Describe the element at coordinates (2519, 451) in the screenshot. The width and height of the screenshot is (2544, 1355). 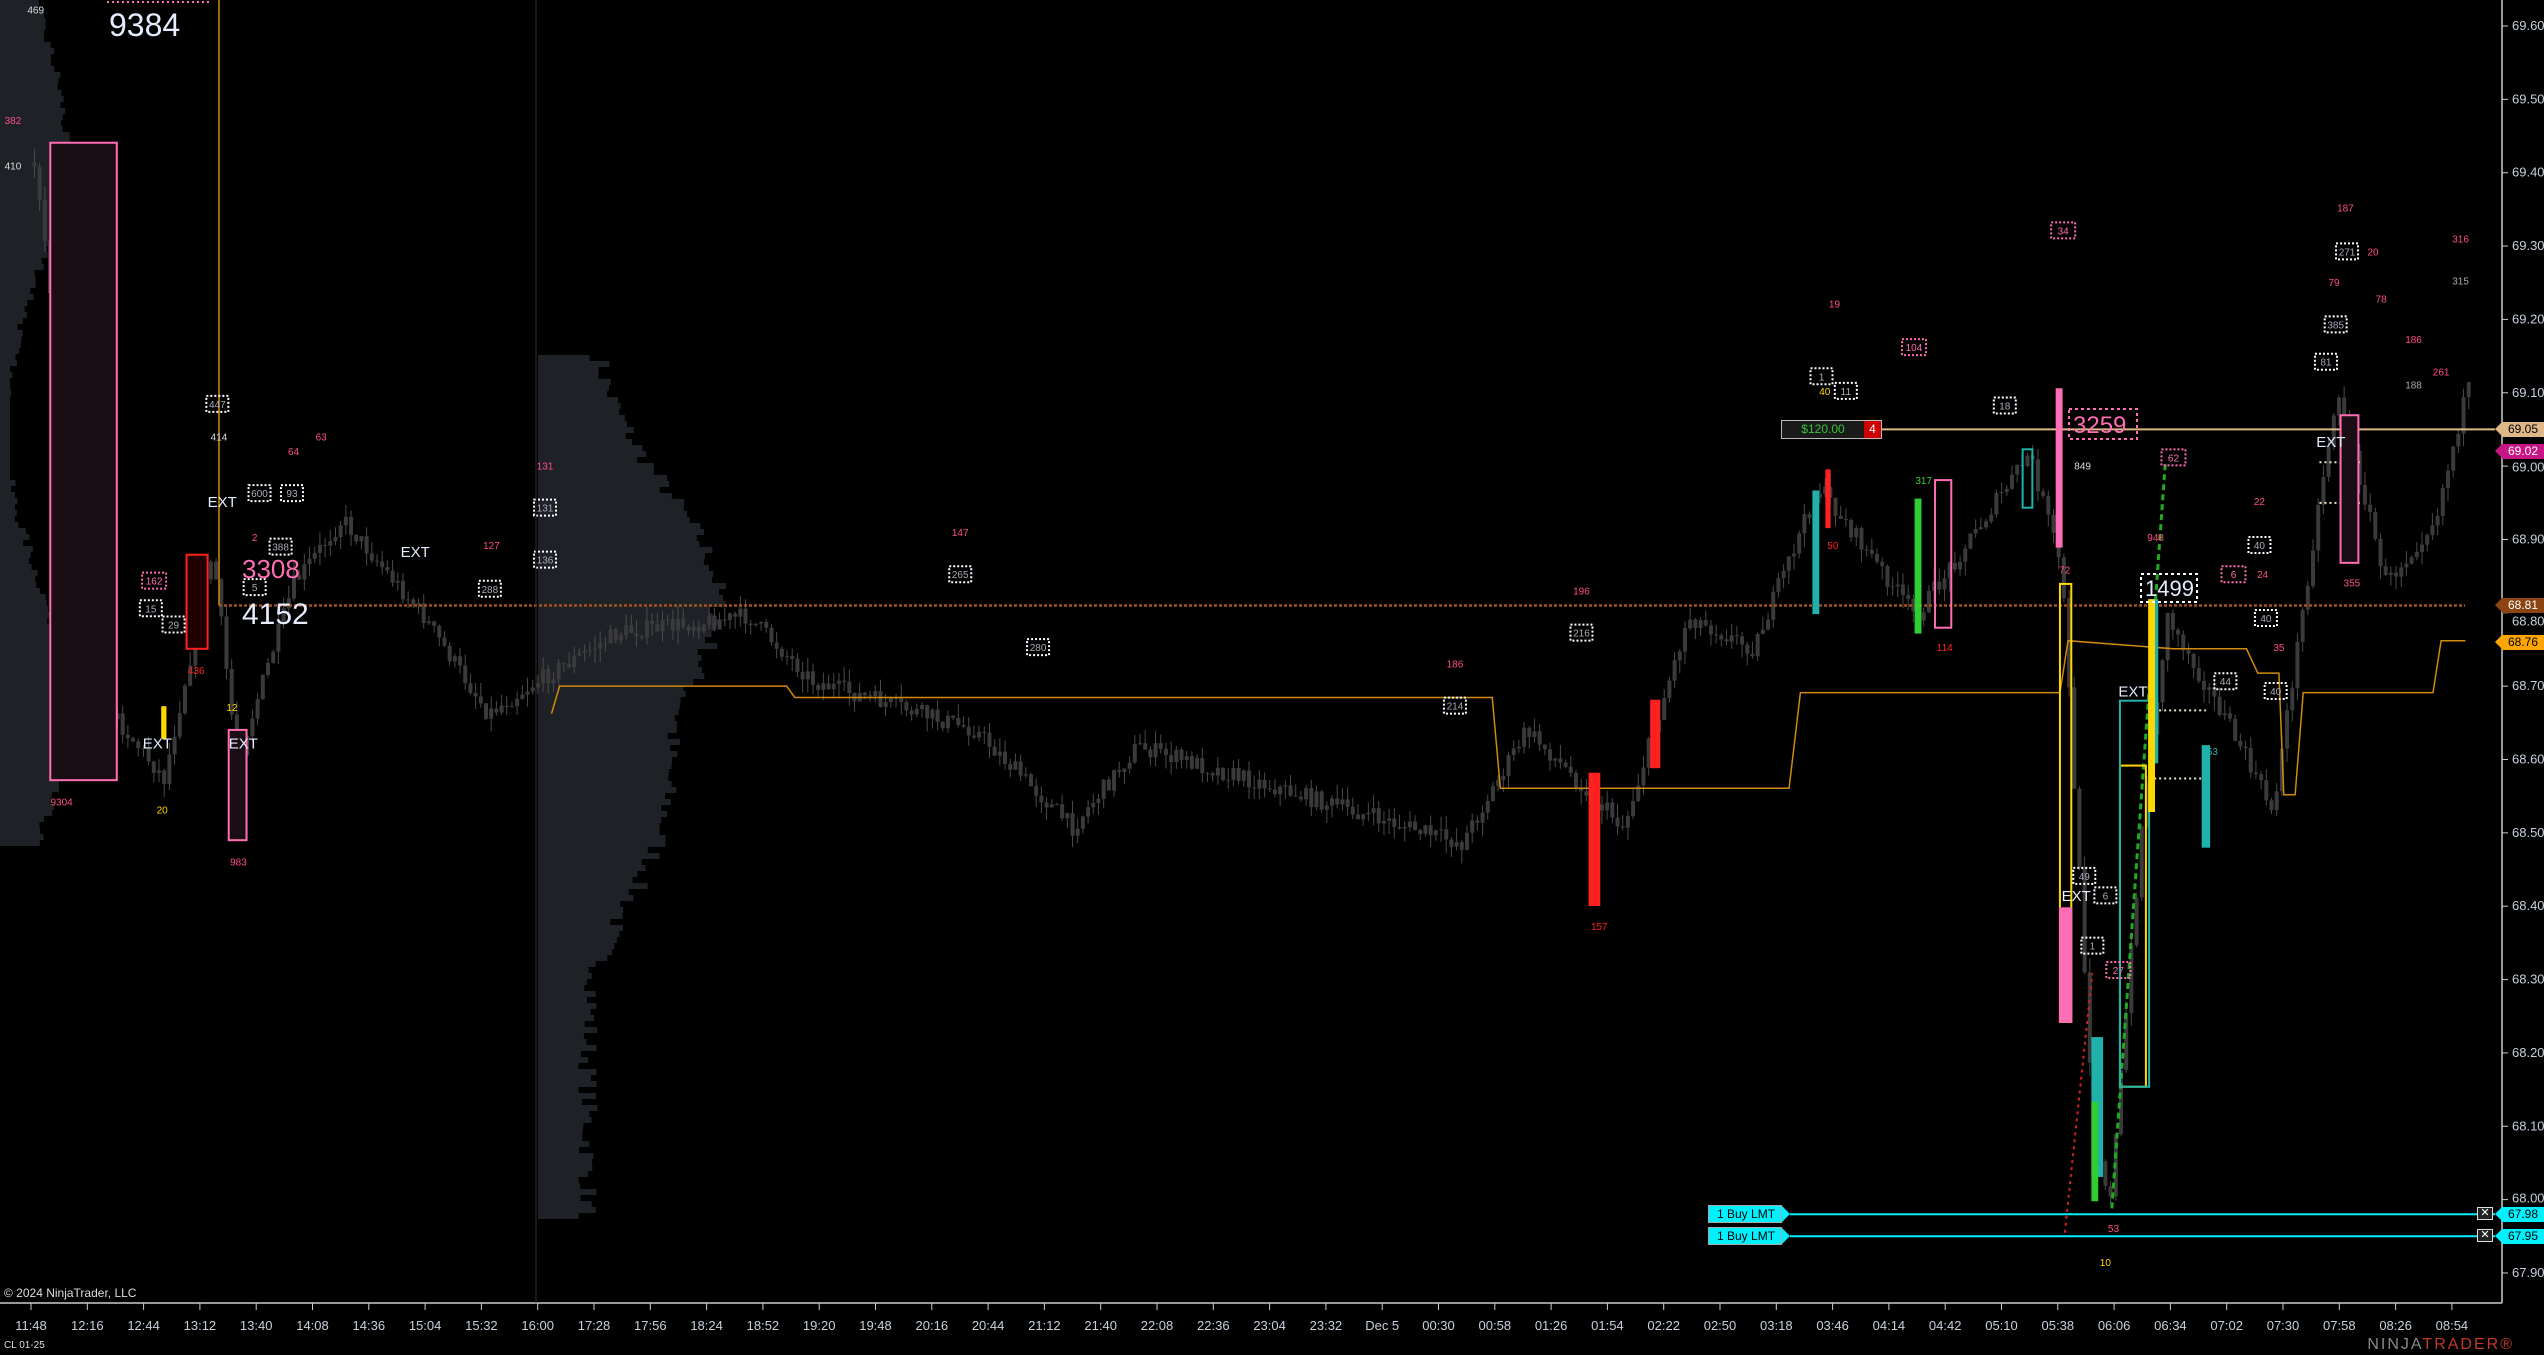
I see `price-marker: 69.02` at that location.